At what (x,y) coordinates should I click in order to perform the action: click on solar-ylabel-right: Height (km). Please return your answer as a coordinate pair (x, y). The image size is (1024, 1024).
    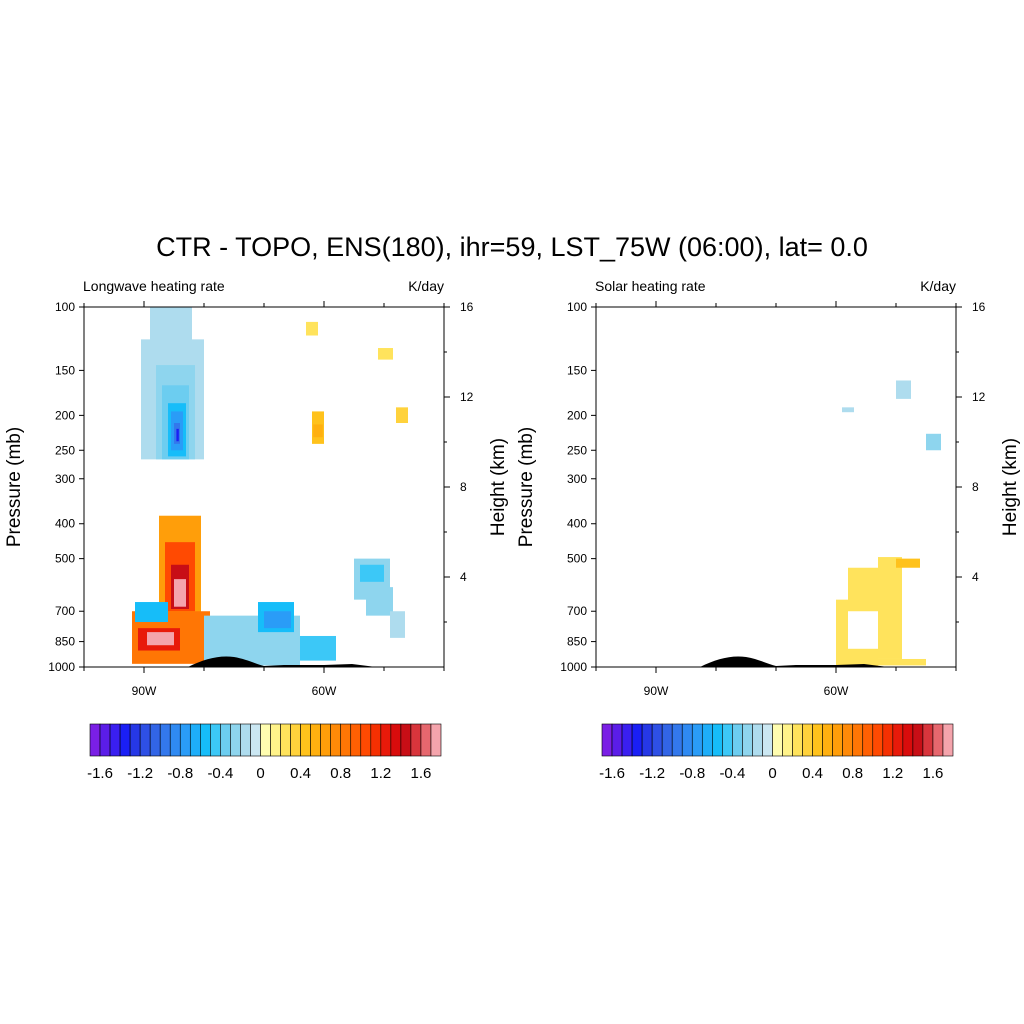
    Looking at the image, I should click on (1010, 487).